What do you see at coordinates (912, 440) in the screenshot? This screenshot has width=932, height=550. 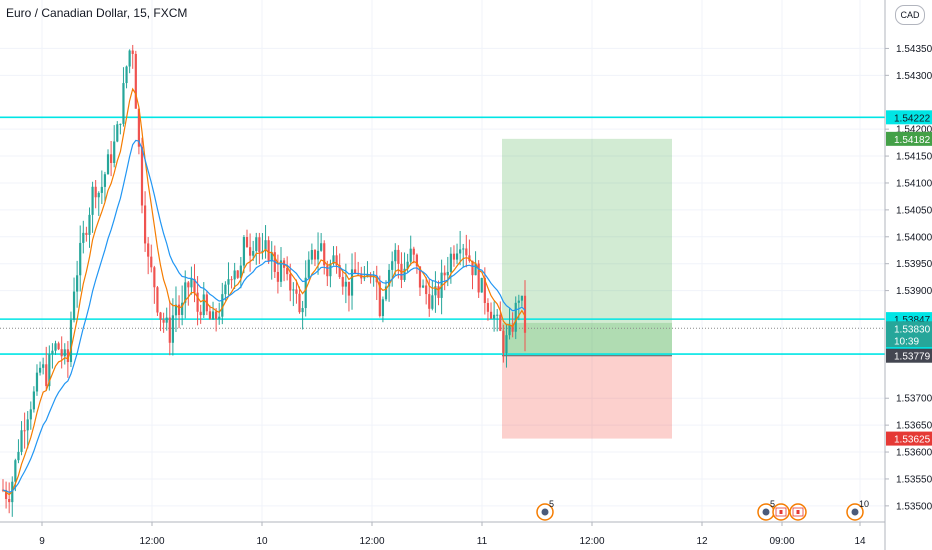 I see `price-marker-label: 1.53625` at bounding box center [912, 440].